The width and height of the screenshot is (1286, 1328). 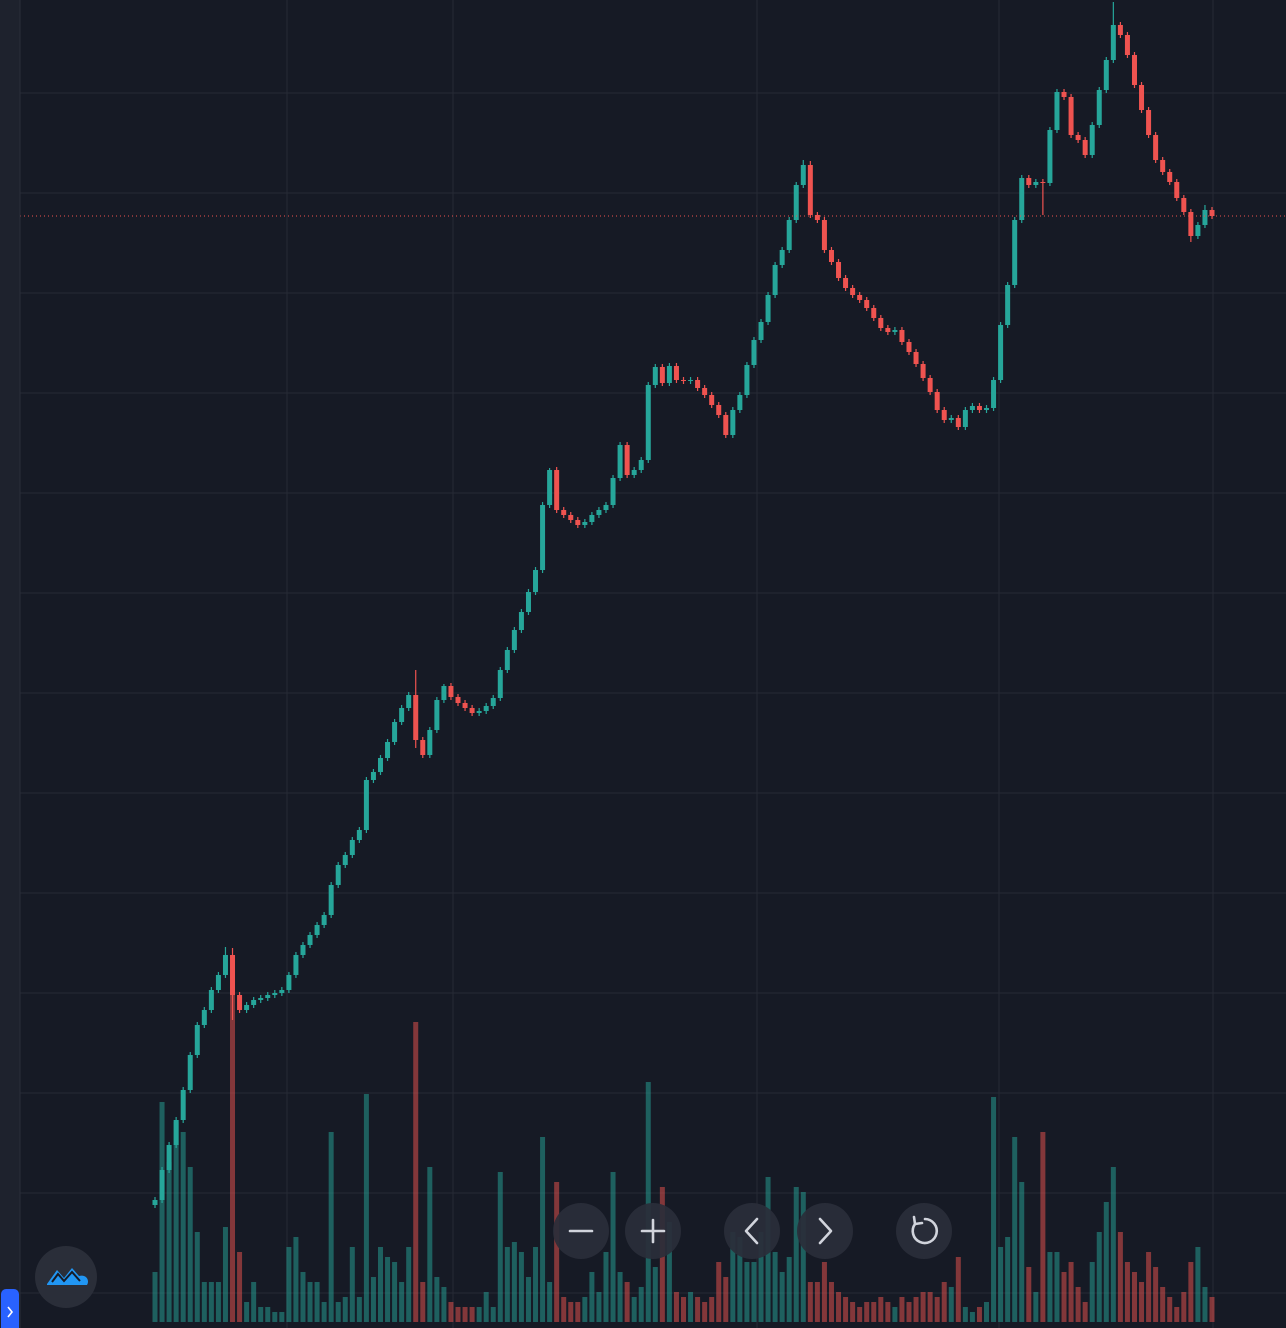 What do you see at coordinates (653, 1231) in the screenshot?
I see `zoom-in-button` at bounding box center [653, 1231].